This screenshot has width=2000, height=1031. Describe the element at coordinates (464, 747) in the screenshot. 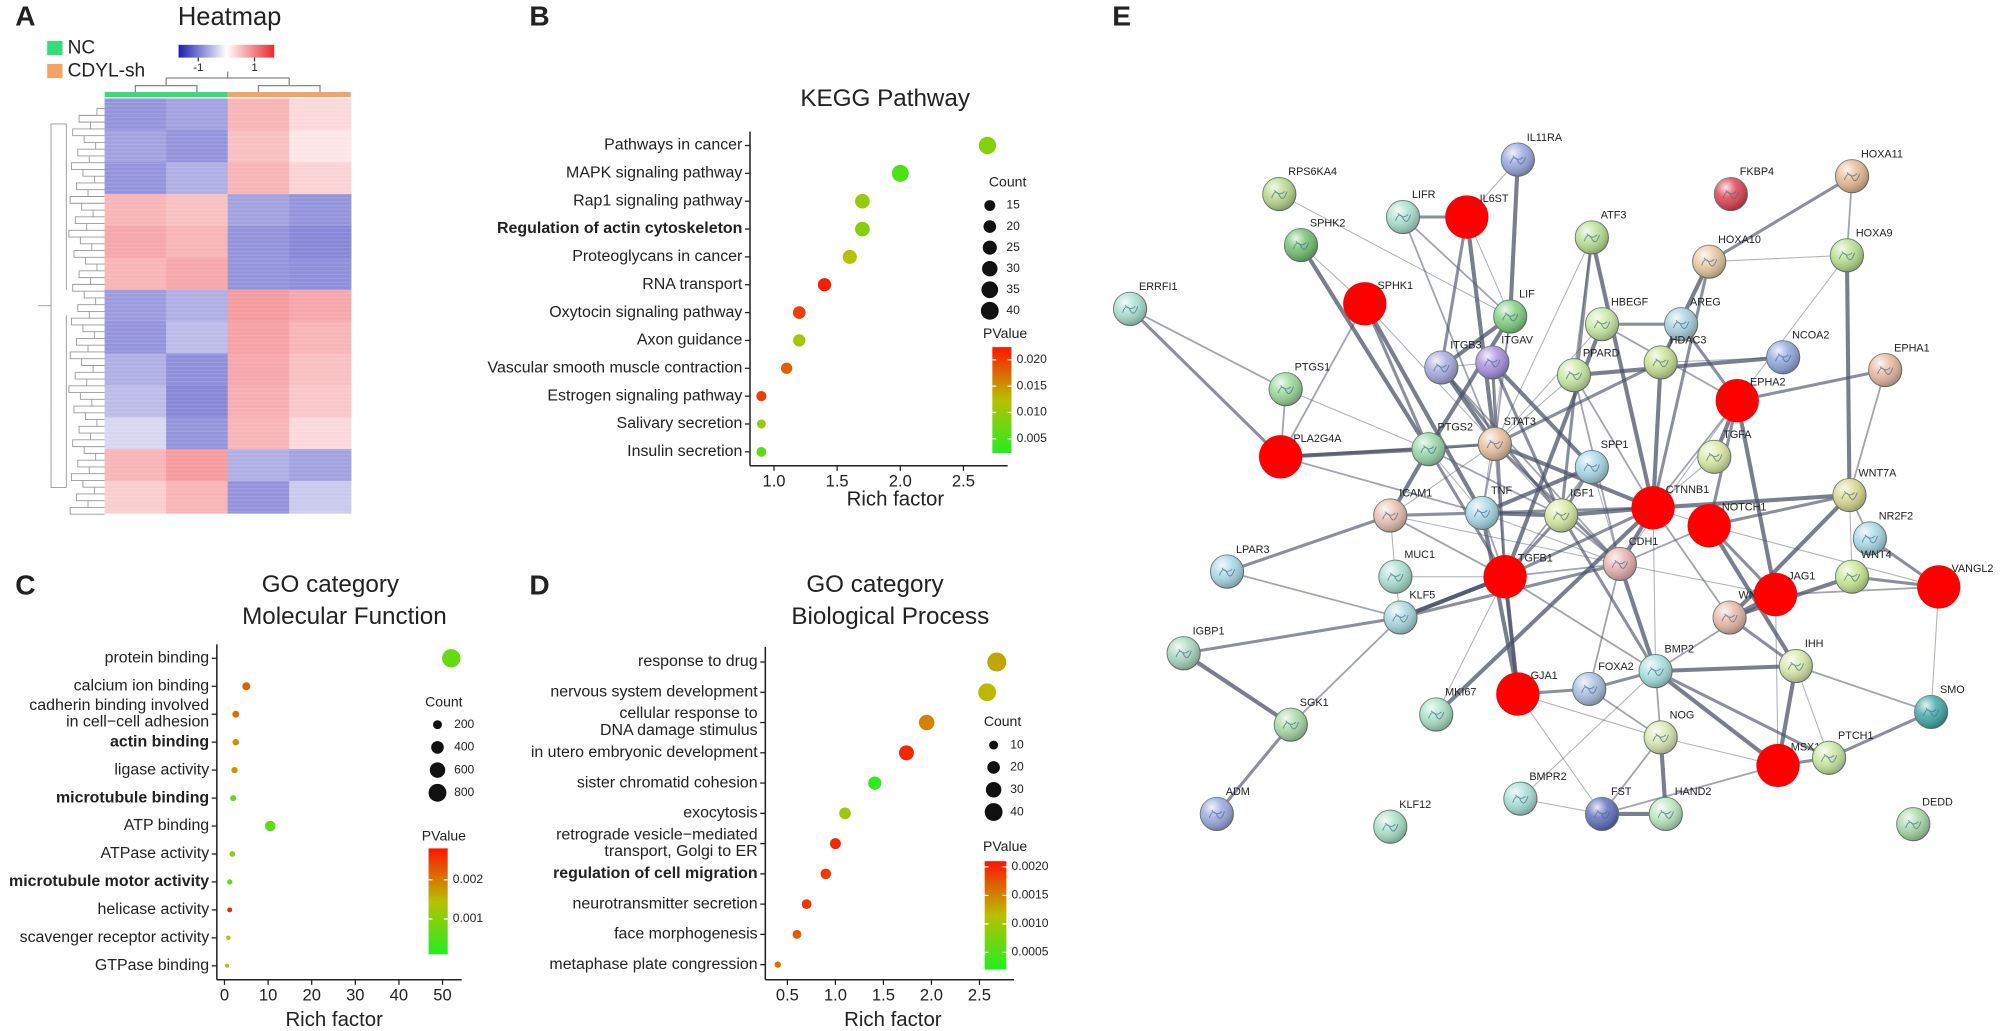

I see `legend-label: 400` at that location.